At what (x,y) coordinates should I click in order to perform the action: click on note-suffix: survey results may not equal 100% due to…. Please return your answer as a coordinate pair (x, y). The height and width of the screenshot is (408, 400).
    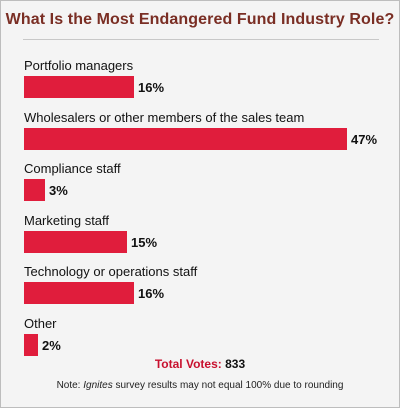
    Looking at the image, I should click on (228, 385).